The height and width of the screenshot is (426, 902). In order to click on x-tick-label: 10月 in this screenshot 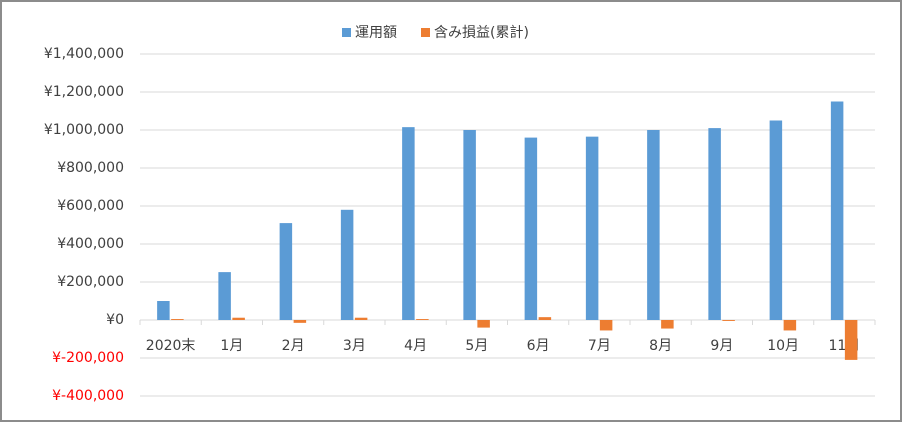, I will do `click(783, 346)`.